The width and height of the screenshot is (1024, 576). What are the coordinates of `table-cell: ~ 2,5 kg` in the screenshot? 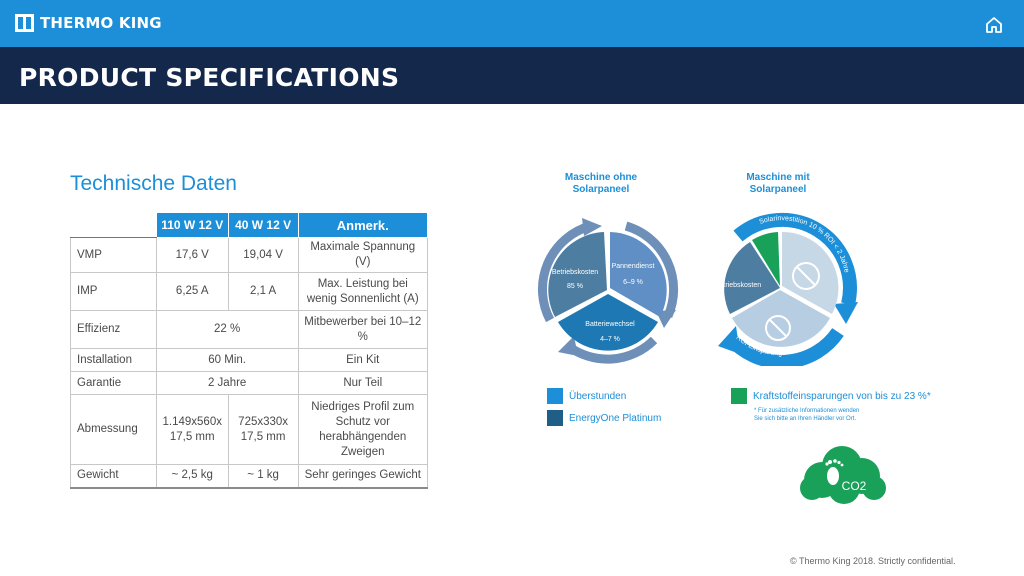 It's located at (192, 476).